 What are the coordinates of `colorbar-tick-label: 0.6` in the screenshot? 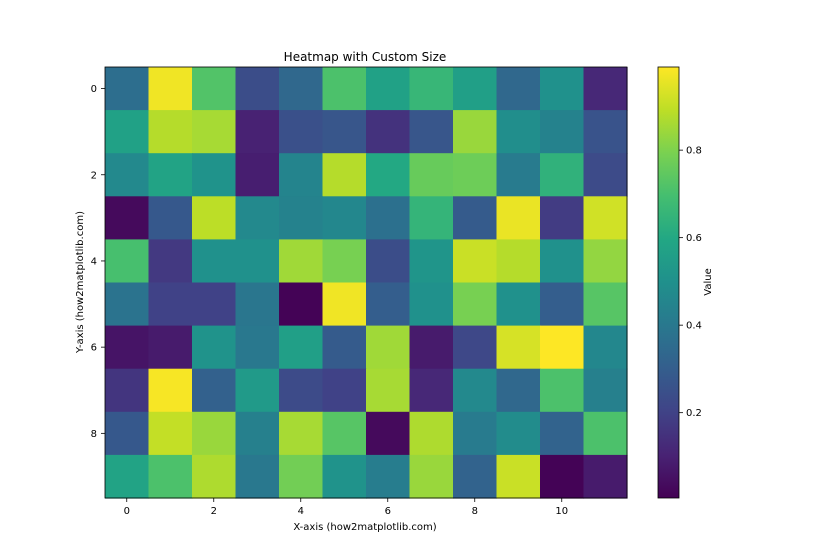 It's located at (694, 238).